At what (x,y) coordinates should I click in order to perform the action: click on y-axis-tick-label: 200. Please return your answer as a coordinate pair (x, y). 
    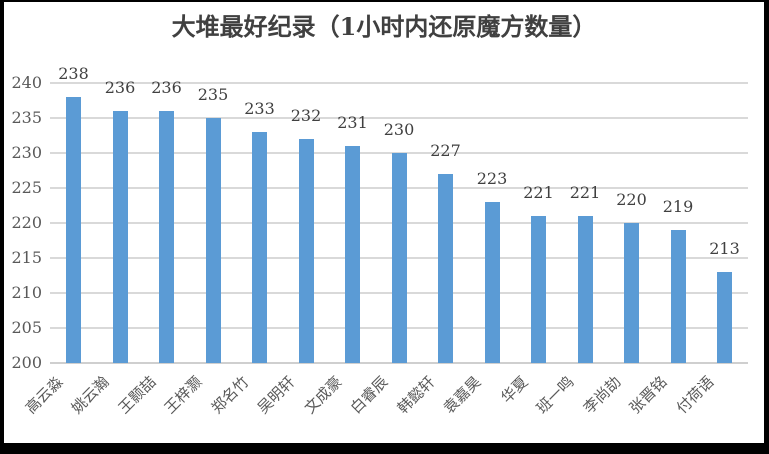
    Looking at the image, I should click on (26, 362).